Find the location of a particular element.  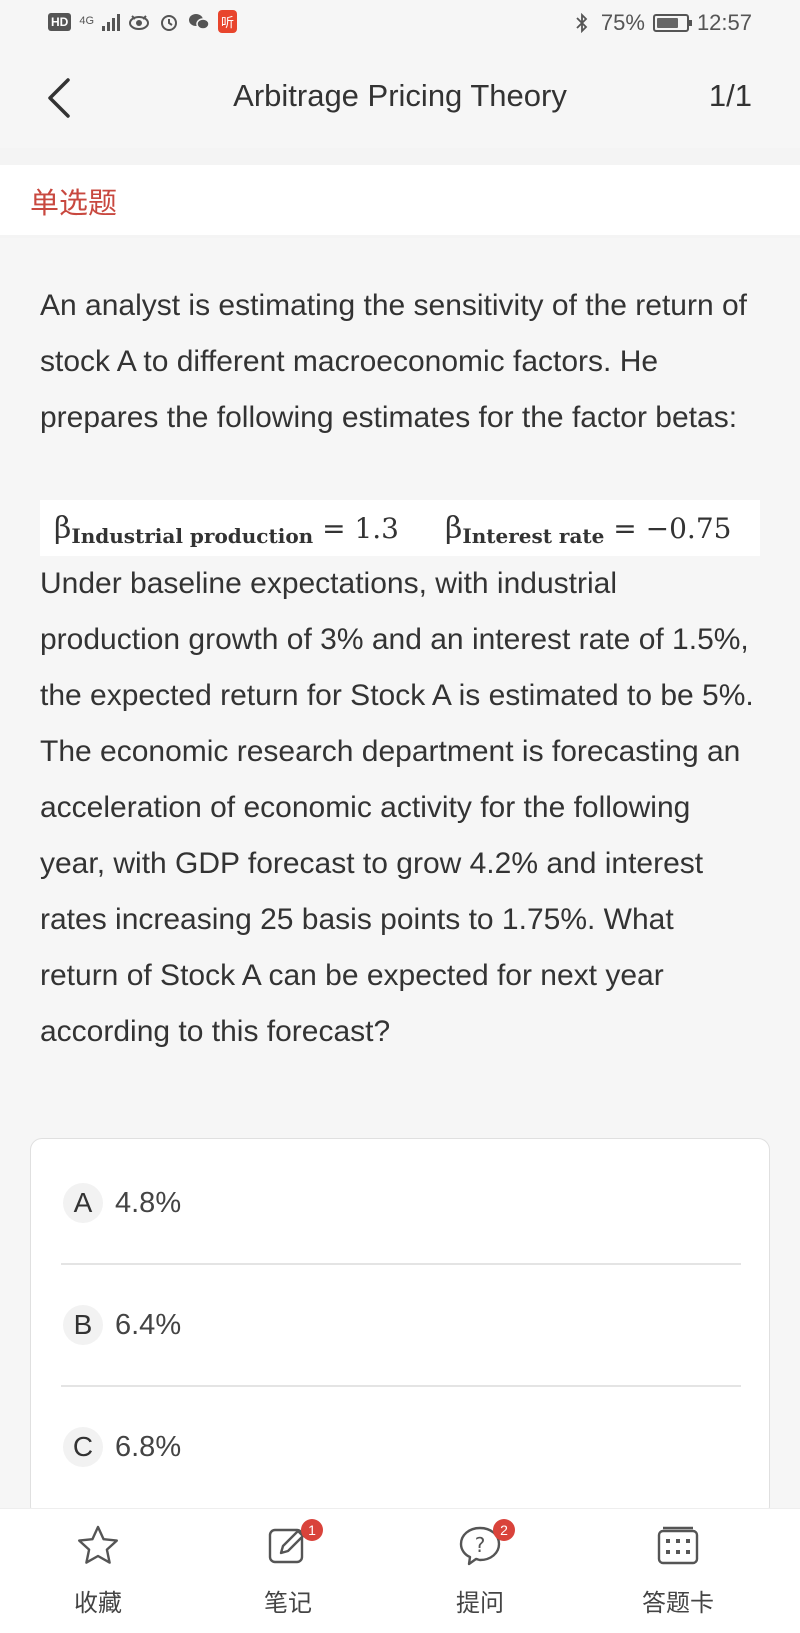

page-title: Arbitrage Pricing Theory is located at coordinates (400, 95).